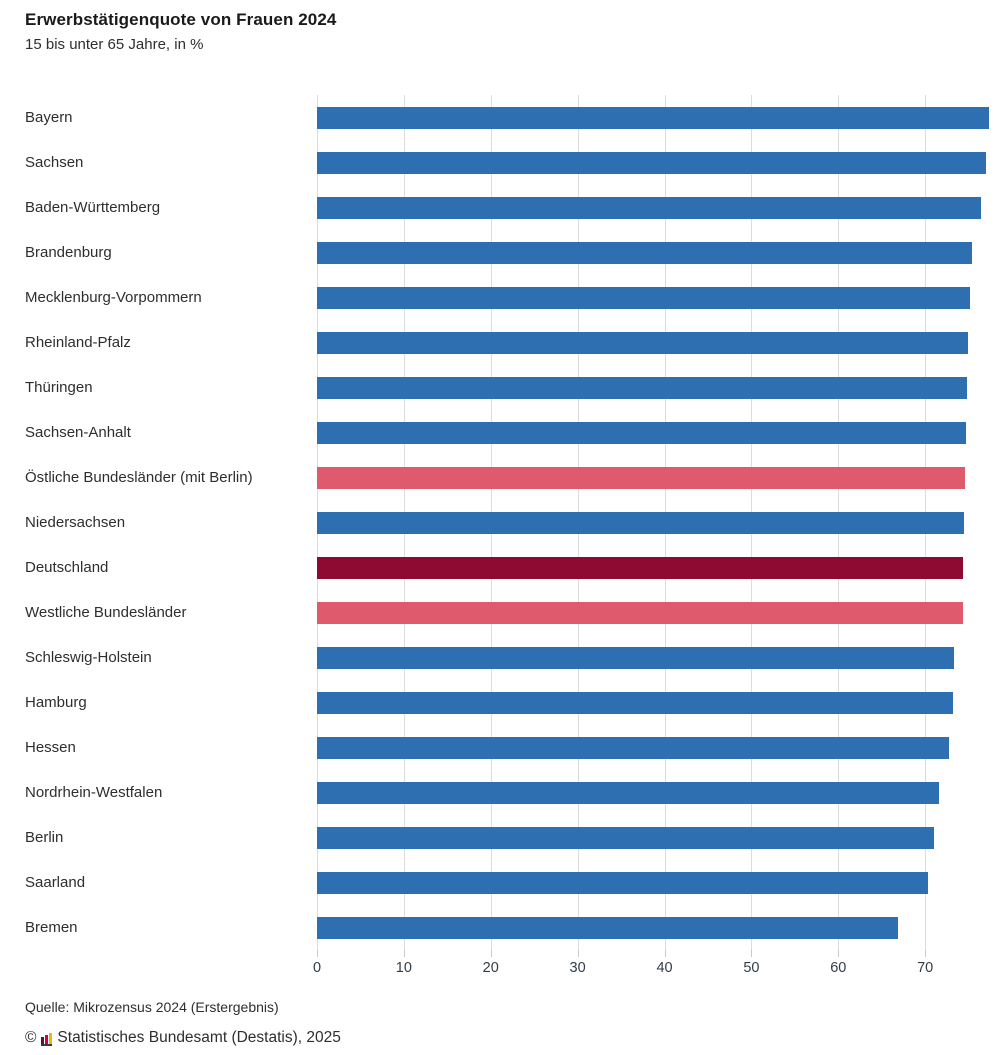  Describe the element at coordinates (68, 252) in the screenshot. I see `category-label: Brandenburg` at that location.